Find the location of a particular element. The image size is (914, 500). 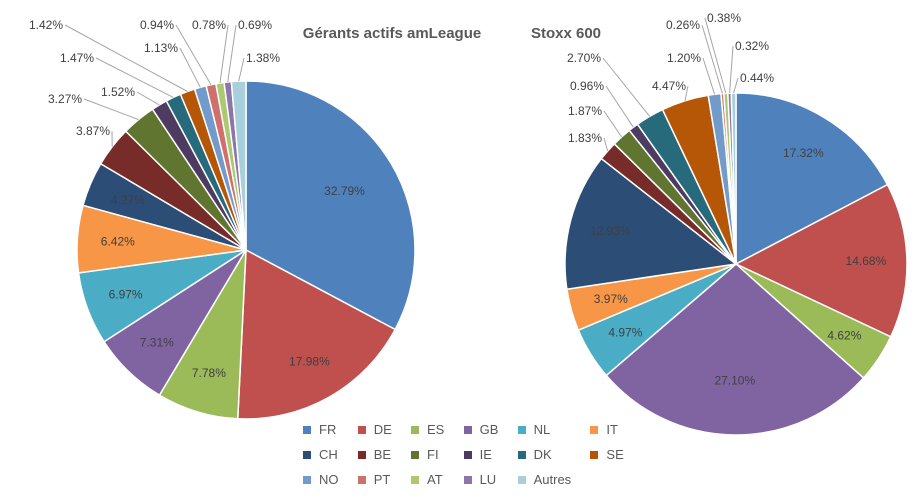

data-label-be: 3.87% is located at coordinates (93, 131).